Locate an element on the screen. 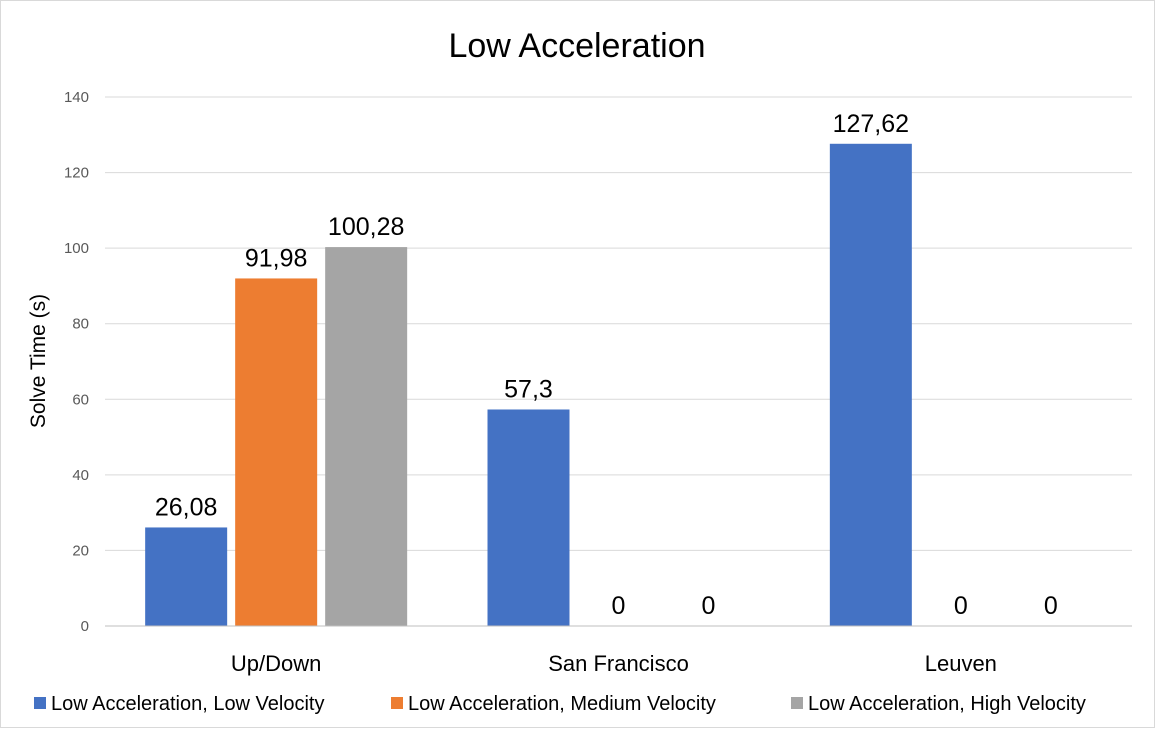  chart-title: Low Acceleration is located at coordinates (576, 46).